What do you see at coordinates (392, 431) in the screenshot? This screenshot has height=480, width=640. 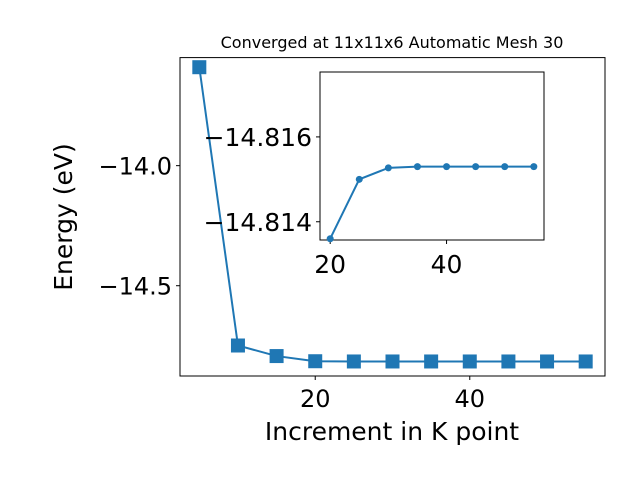 I see `x-axis-label: Increment in K point` at bounding box center [392, 431].